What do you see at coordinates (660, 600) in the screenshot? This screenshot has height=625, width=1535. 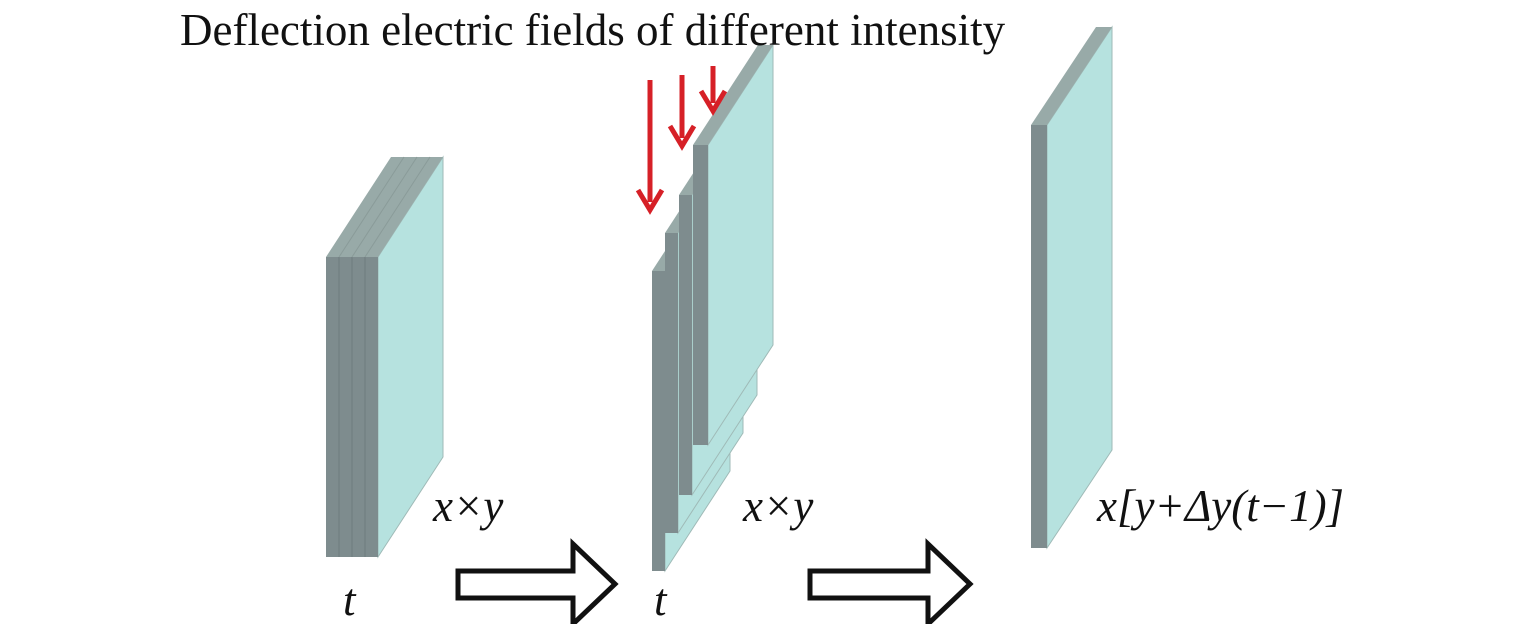 I see `stack2-depth-label: t` at bounding box center [660, 600].